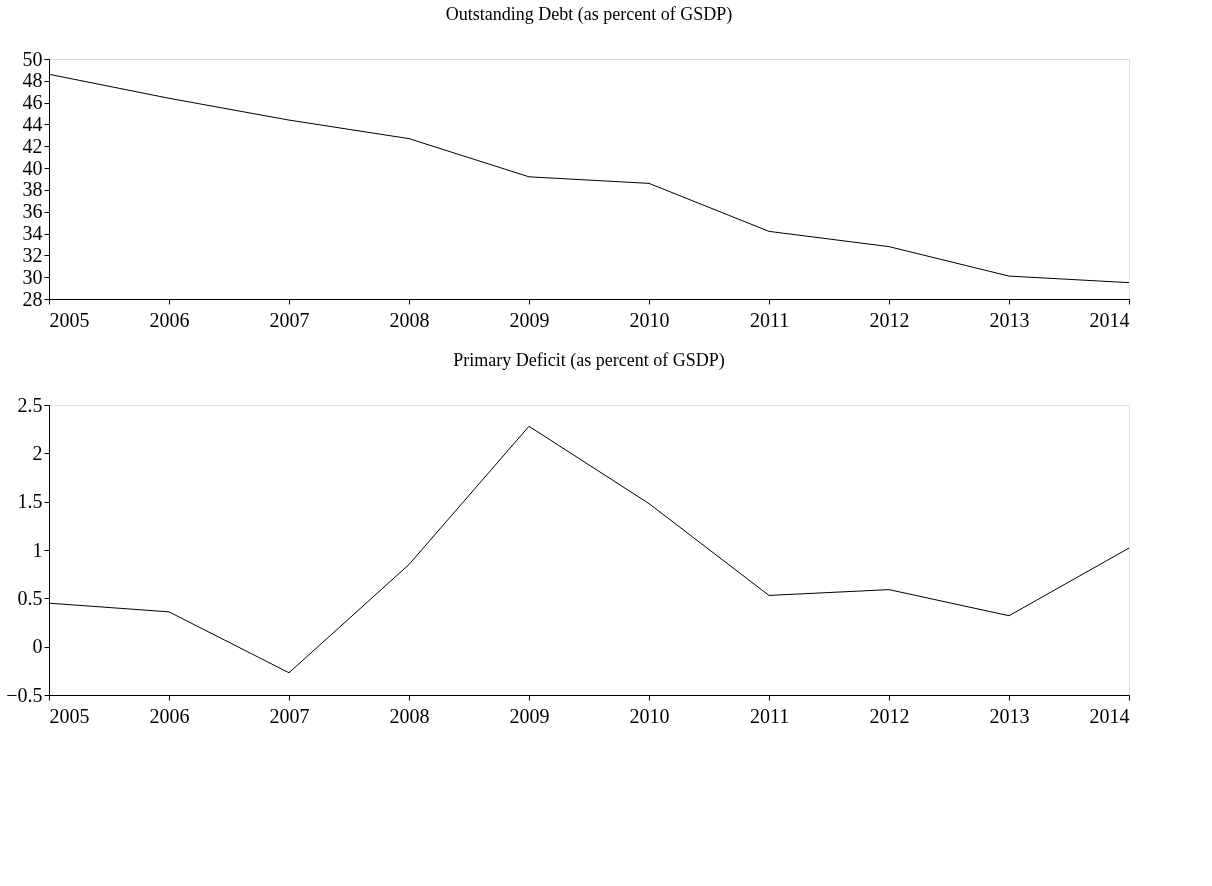 The width and height of the screenshot is (1212, 886). What do you see at coordinates (32, 298) in the screenshot?
I see `y-tick-label: 28` at bounding box center [32, 298].